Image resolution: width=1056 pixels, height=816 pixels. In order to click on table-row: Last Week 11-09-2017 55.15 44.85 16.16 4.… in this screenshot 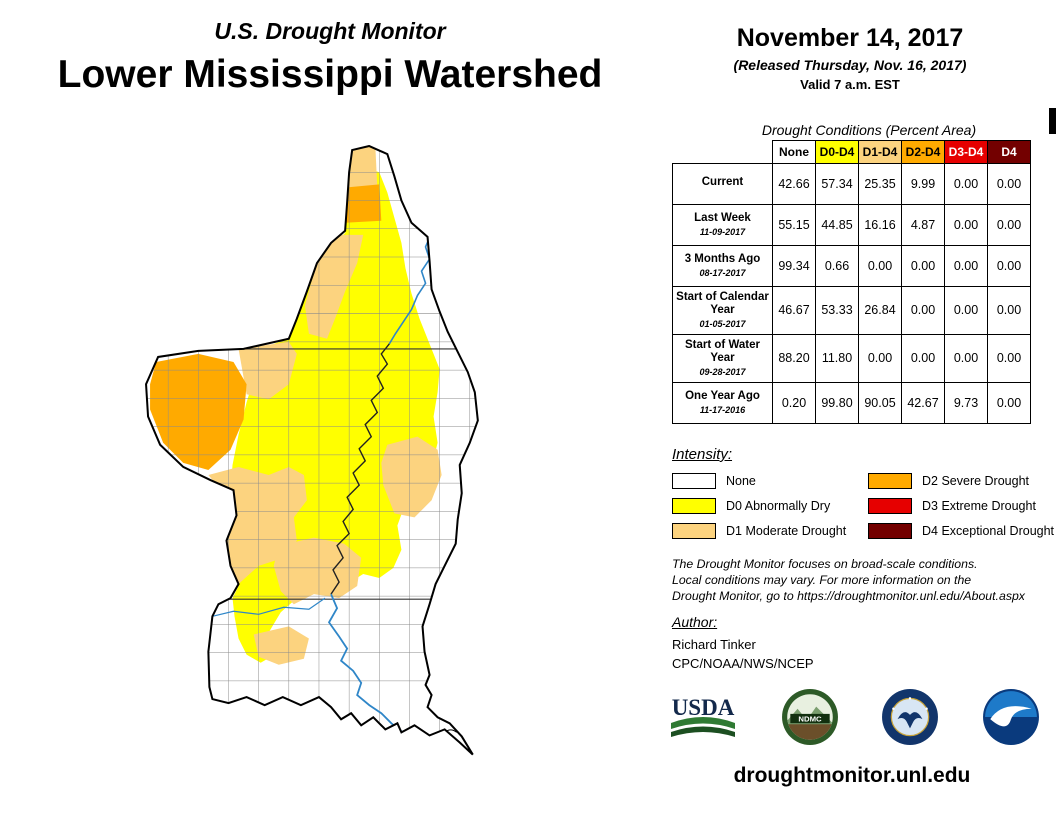, I will do `click(851, 225)`.